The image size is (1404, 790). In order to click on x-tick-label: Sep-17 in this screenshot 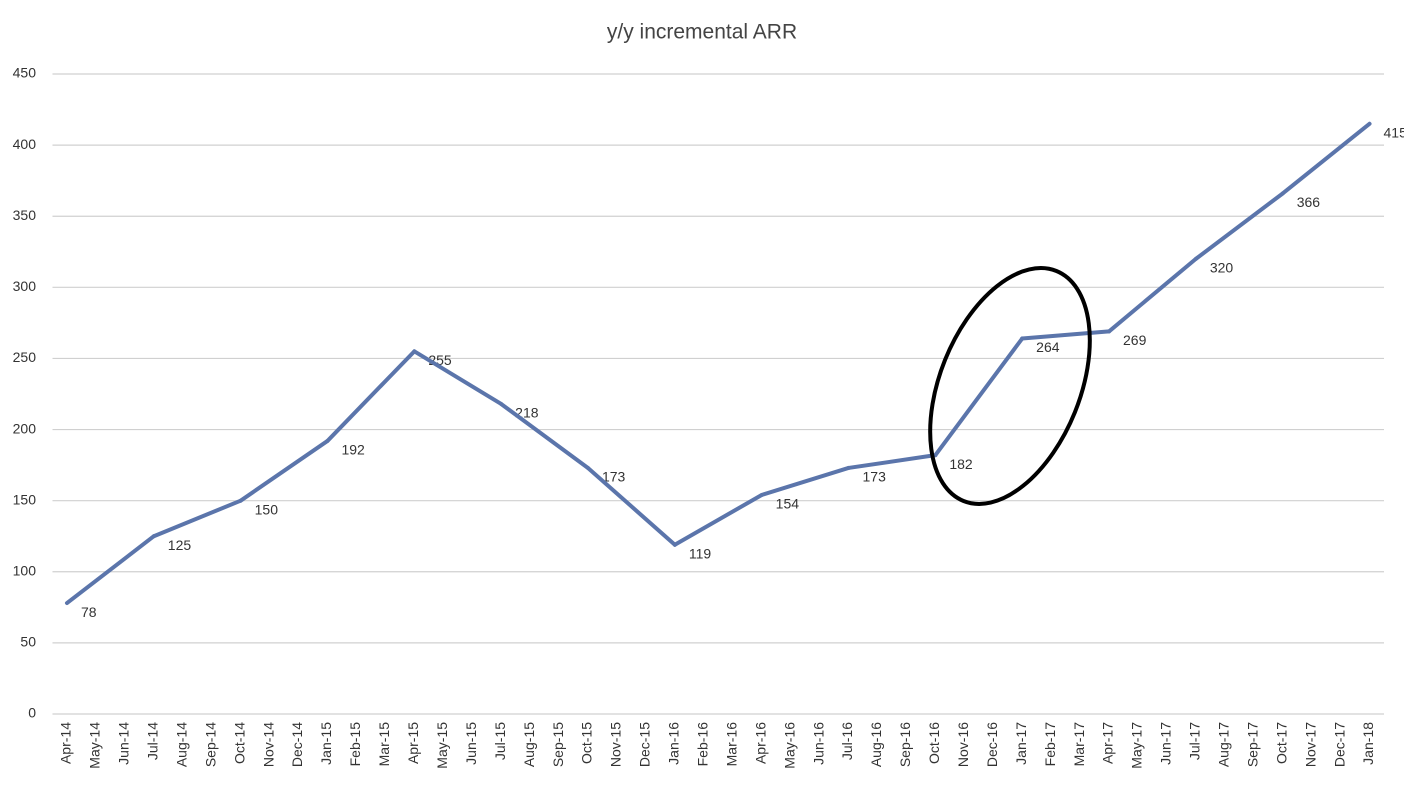, I will do `click(1252, 744)`.